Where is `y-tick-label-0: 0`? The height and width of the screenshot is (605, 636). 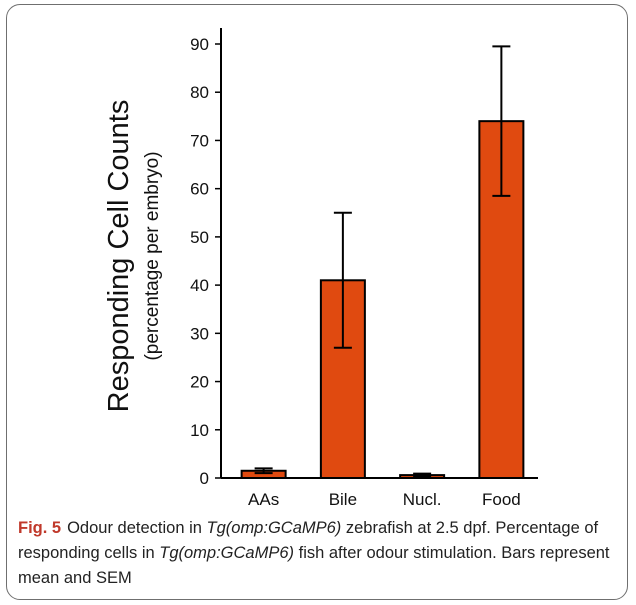 y-tick-label-0: 0 is located at coordinates (204, 478).